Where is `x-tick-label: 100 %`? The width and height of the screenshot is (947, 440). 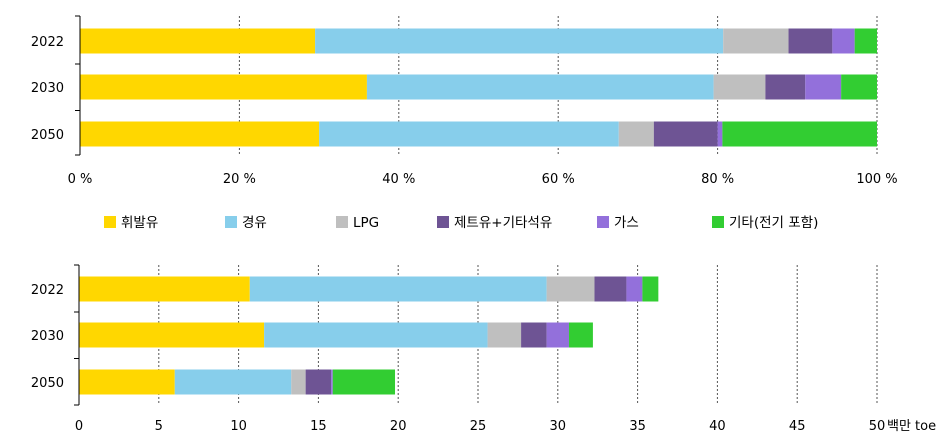 x-tick-label: 100 % is located at coordinates (876, 179).